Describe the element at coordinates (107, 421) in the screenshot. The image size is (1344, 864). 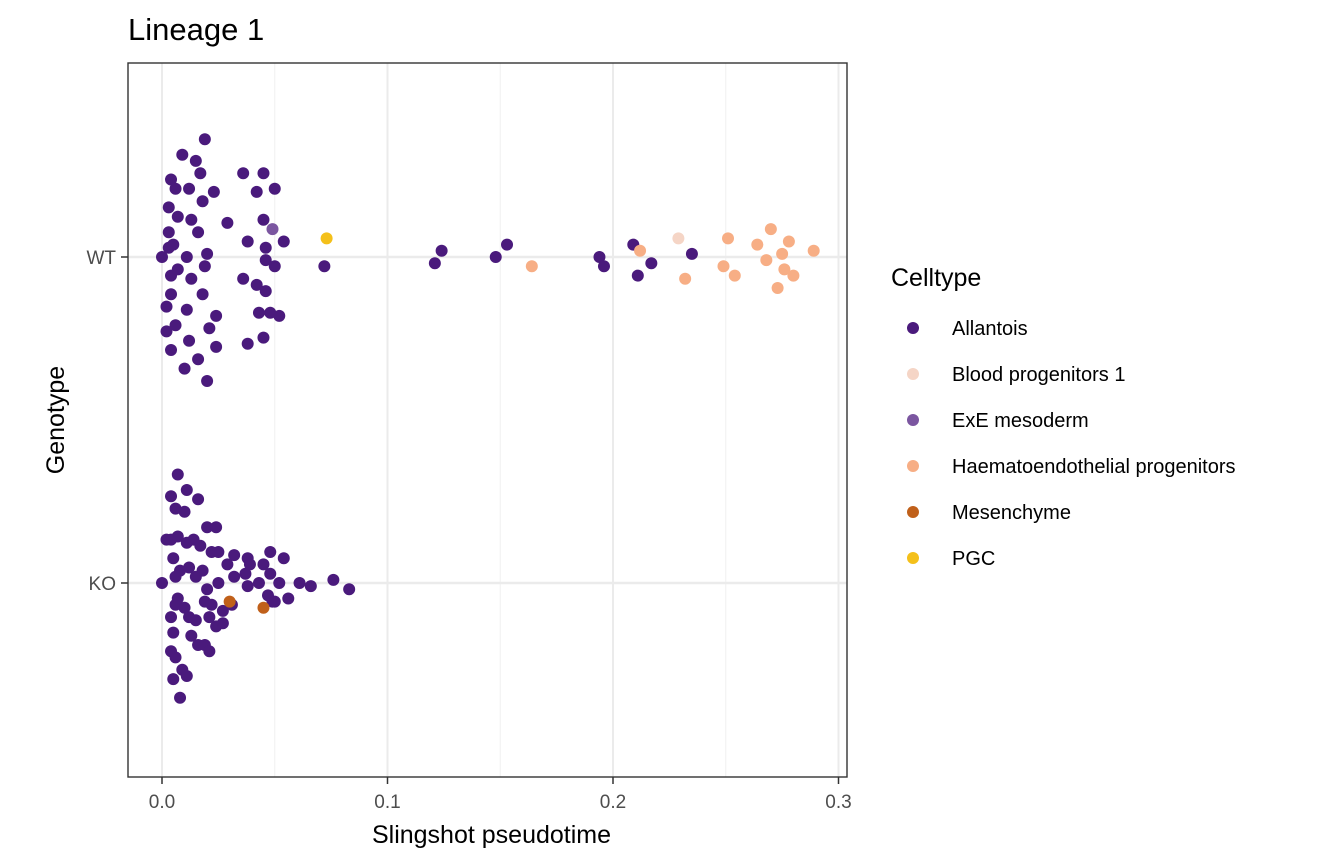
I see `y-axis: KO WT` at that location.